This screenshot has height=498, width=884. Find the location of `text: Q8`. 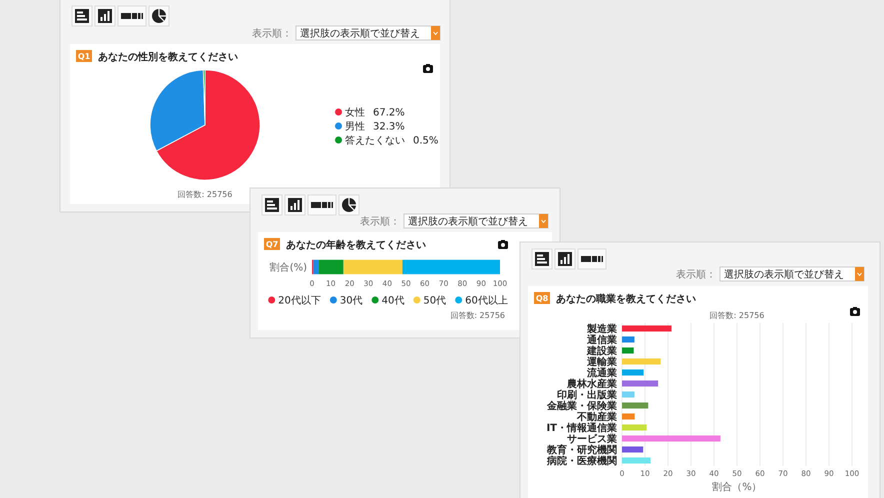

text: Q8 is located at coordinates (542, 298).